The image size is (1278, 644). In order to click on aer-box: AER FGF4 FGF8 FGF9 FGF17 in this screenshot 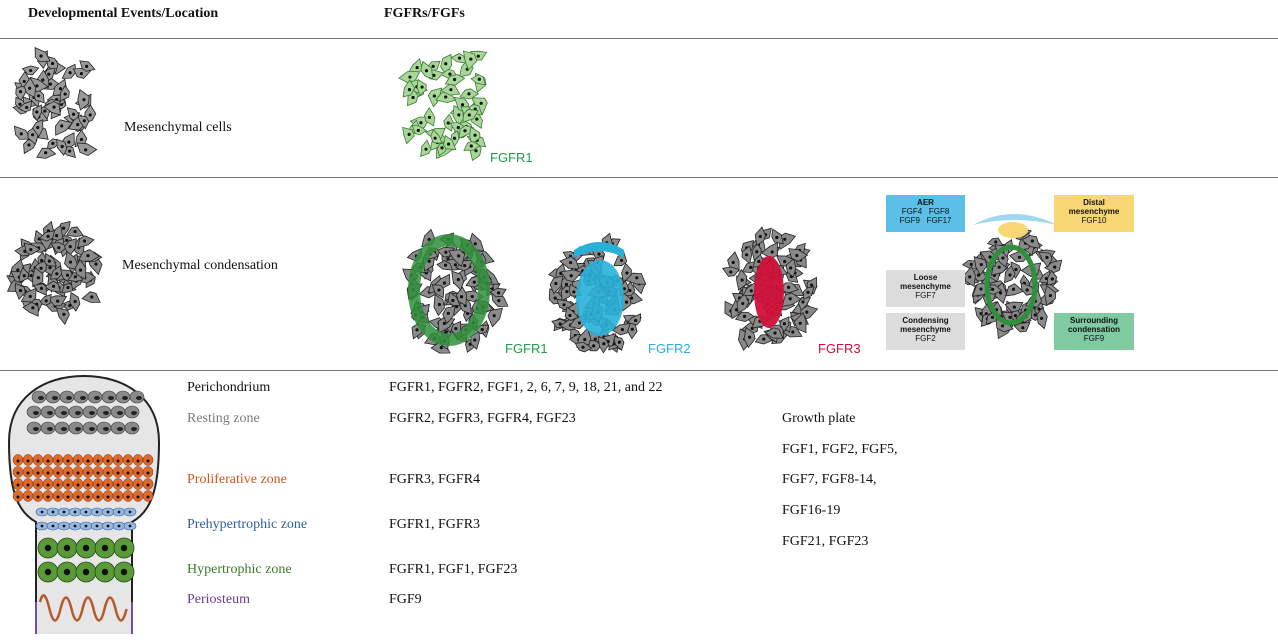, I will do `click(925, 213)`.